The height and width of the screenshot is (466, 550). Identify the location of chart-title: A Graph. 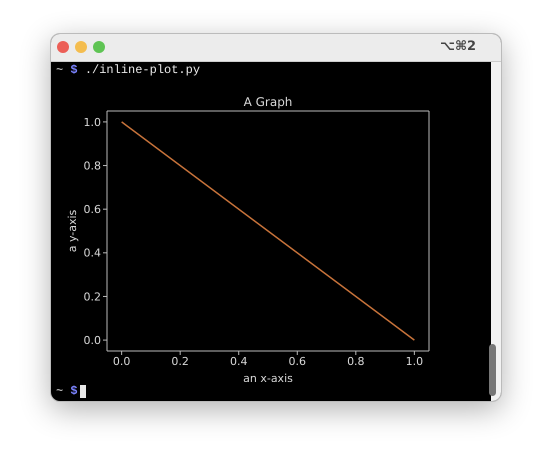
(268, 102).